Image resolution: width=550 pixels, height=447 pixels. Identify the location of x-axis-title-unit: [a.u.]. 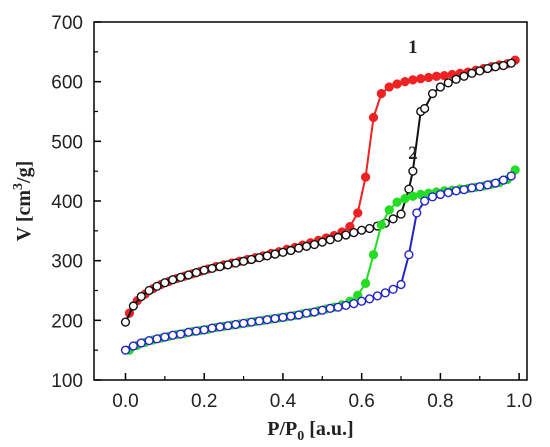
(328, 429).